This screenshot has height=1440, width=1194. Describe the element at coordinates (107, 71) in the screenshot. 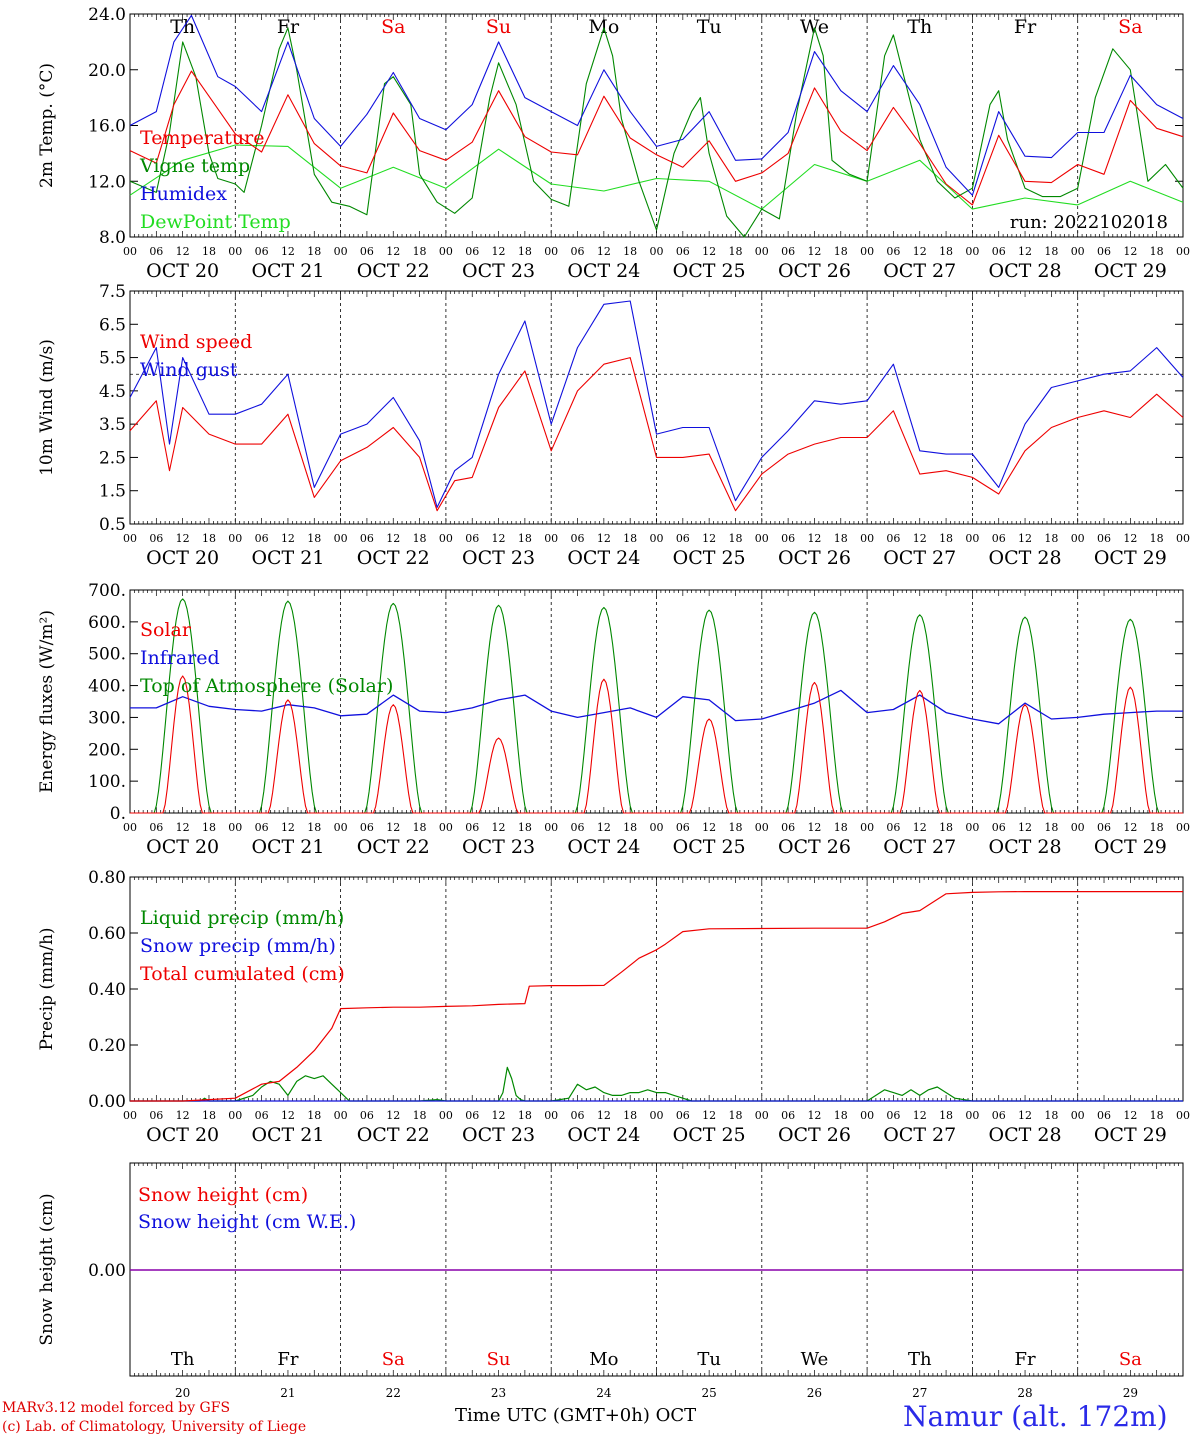

I see `y-tick-label: 20.0` at that location.